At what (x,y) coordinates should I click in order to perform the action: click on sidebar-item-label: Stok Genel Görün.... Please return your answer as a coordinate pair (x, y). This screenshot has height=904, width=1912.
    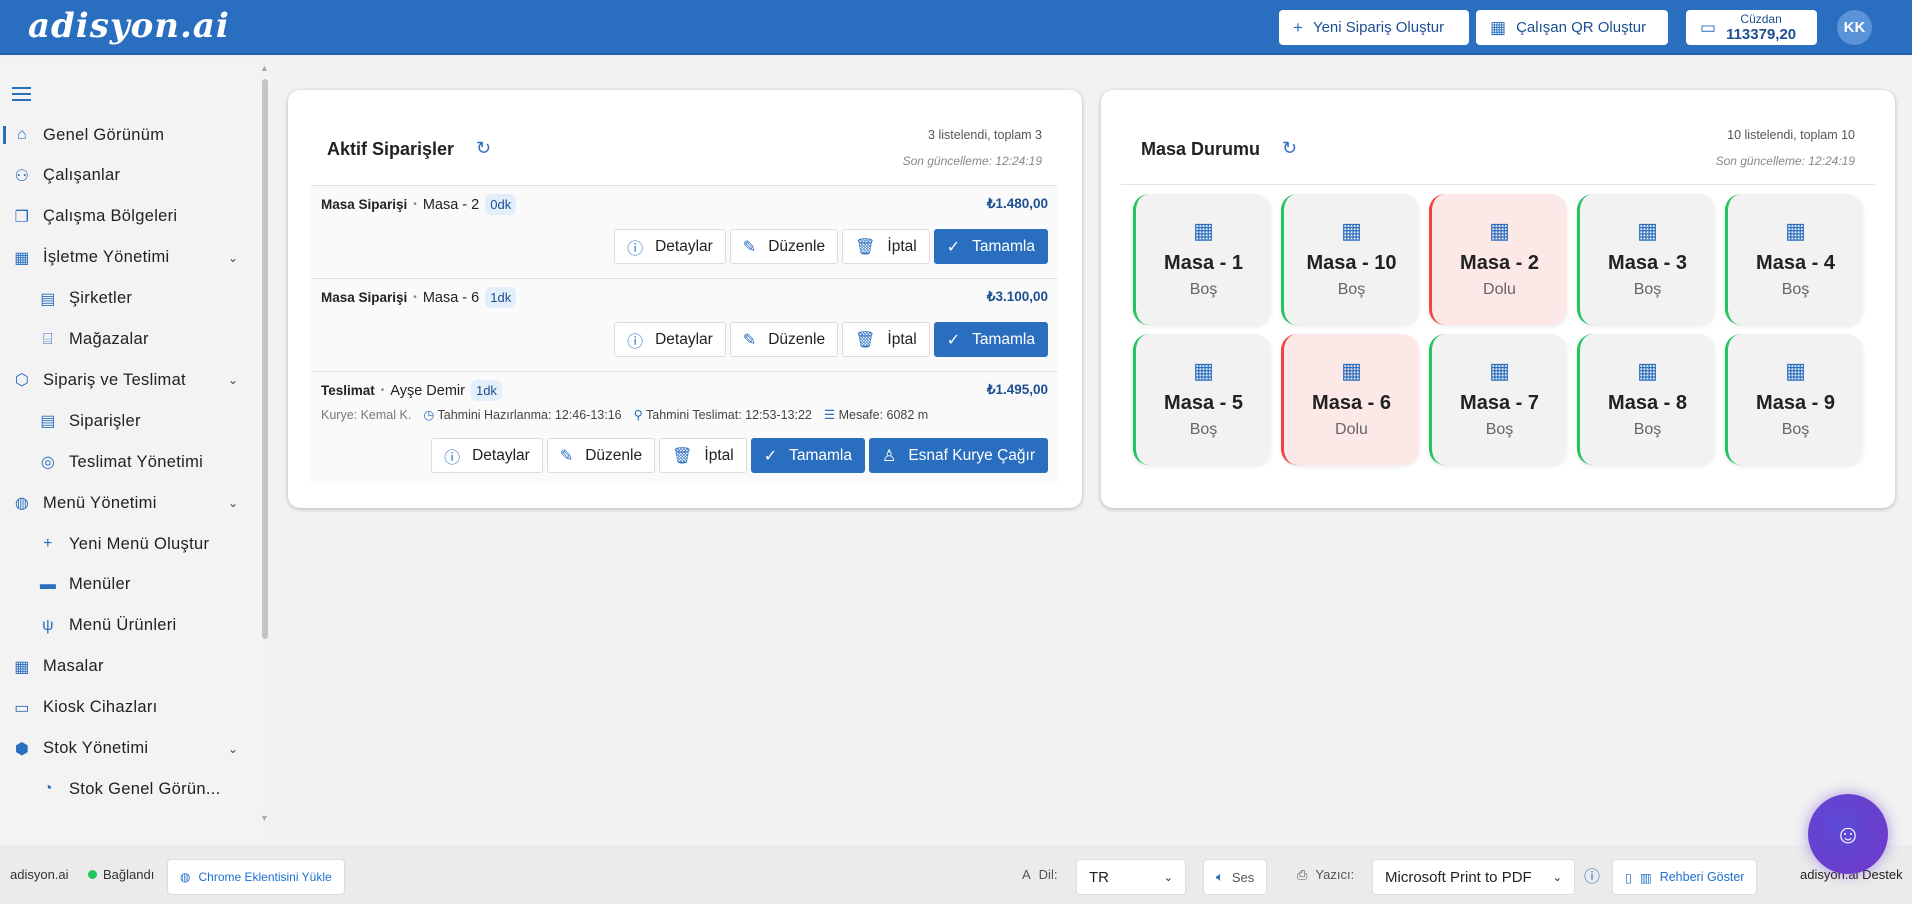
    Looking at the image, I should click on (145, 788).